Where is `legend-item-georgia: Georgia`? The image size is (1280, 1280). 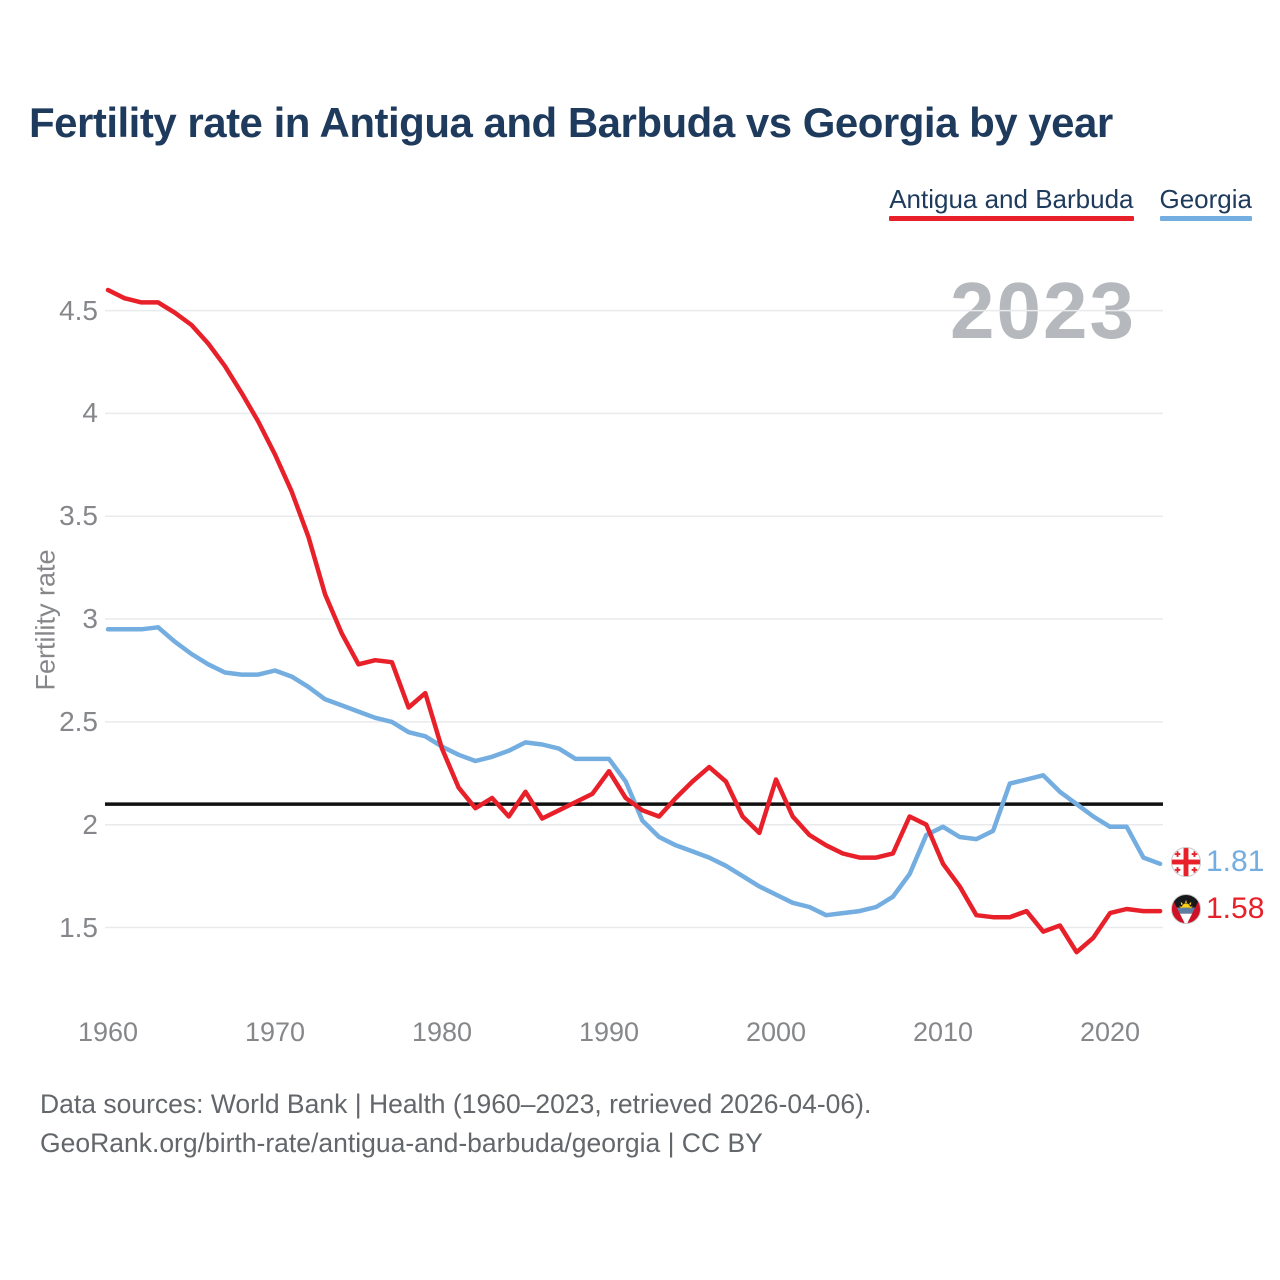
legend-item-georgia: Georgia is located at coordinates (1206, 202).